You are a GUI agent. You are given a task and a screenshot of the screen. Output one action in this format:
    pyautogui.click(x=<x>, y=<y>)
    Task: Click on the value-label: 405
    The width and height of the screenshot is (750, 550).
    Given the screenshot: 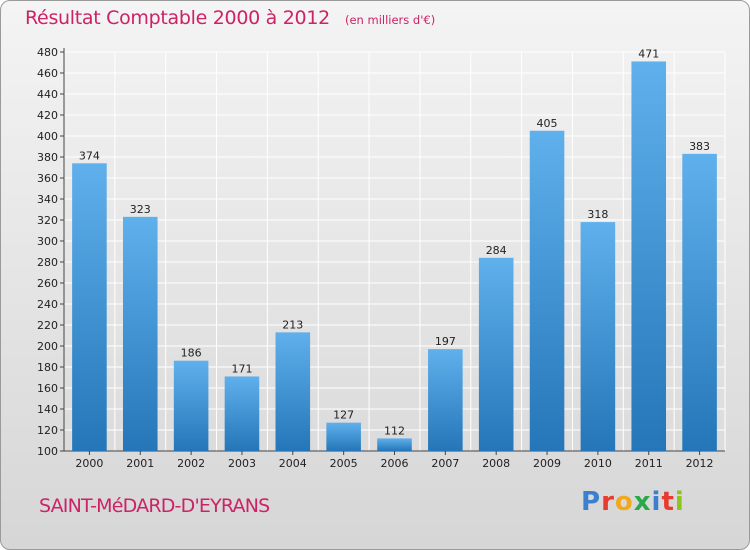 What is the action you would take?
    pyautogui.click(x=547, y=123)
    